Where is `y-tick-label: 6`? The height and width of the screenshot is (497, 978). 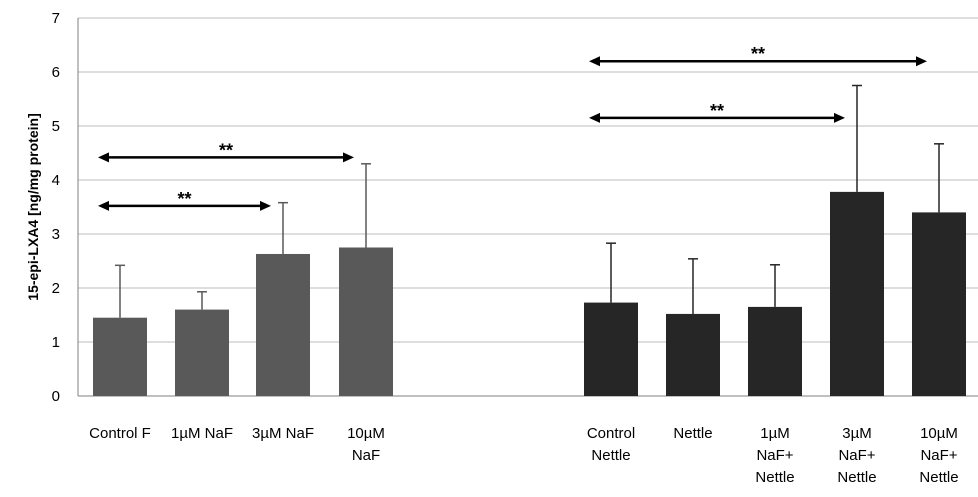
y-tick-label: 6 is located at coordinates (56, 72).